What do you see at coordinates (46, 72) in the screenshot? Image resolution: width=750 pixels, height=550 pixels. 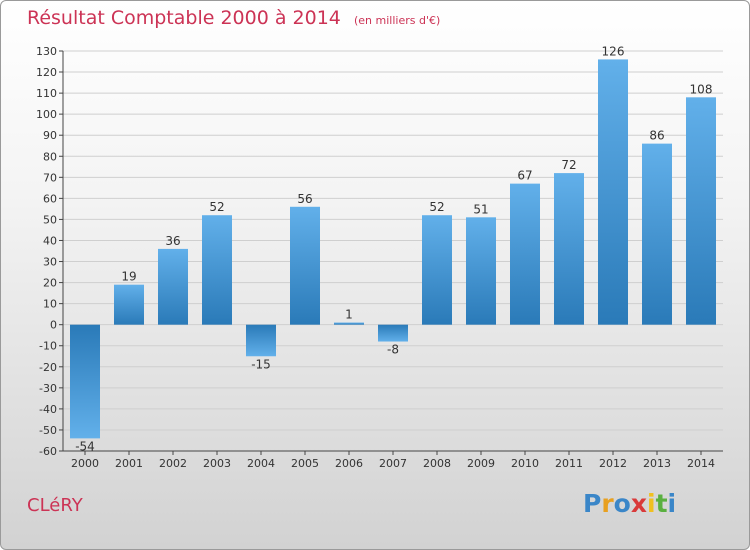 I see `y-tick-label: 120` at bounding box center [46, 72].